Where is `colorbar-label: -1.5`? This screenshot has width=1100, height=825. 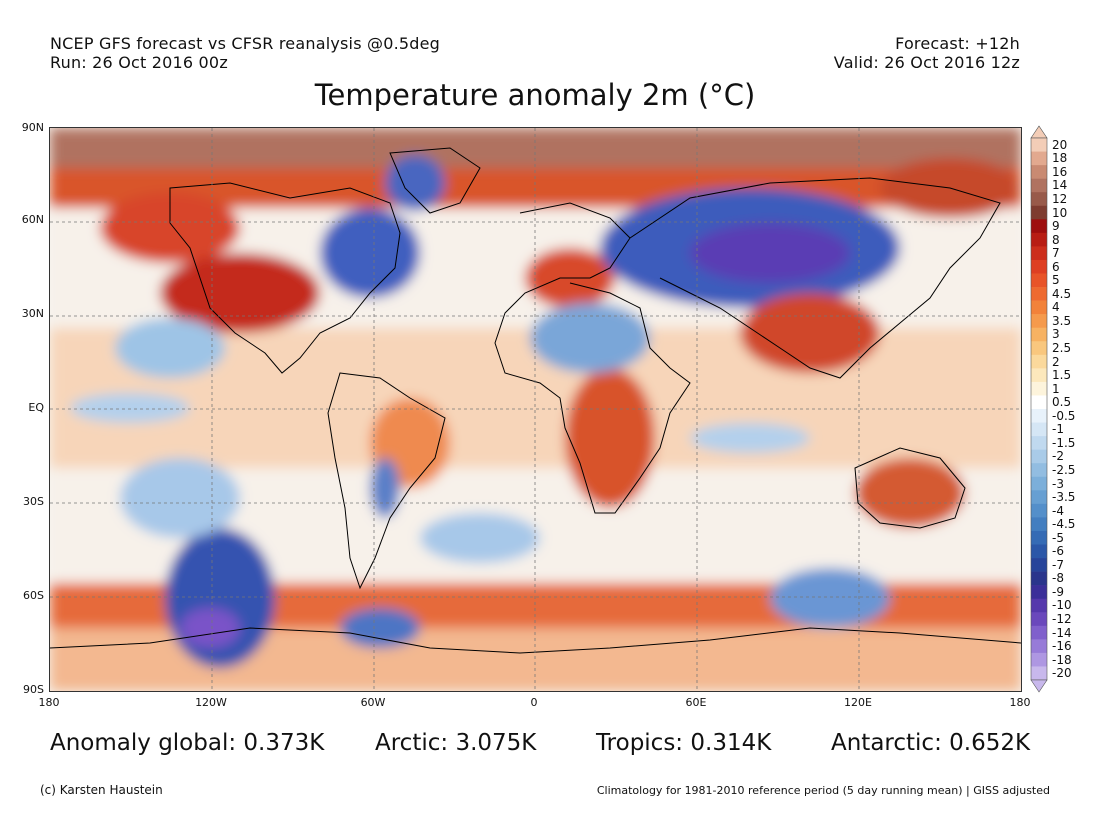
colorbar-label: -1.5 is located at coordinates (1064, 442).